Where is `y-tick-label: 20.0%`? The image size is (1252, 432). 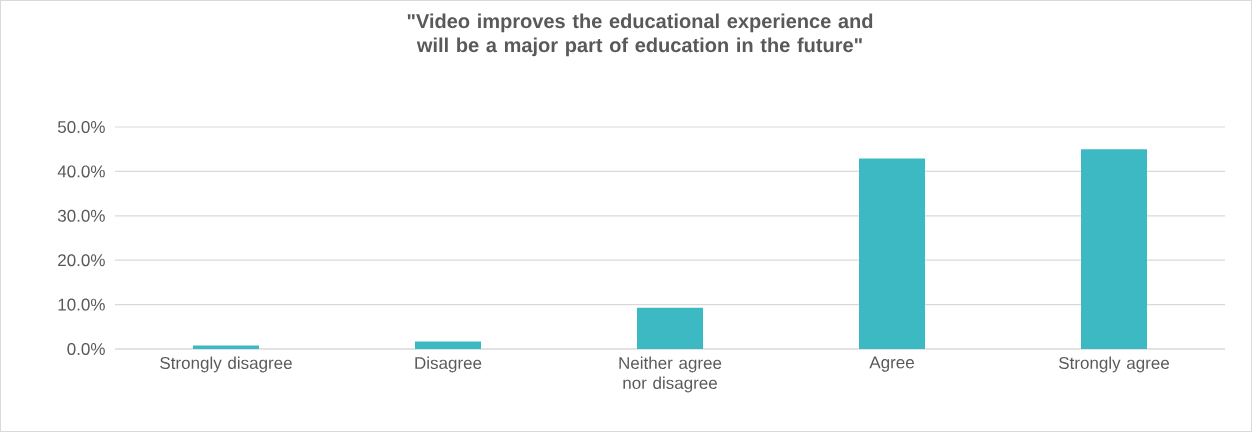
y-tick-label: 20.0% is located at coordinates (81, 260).